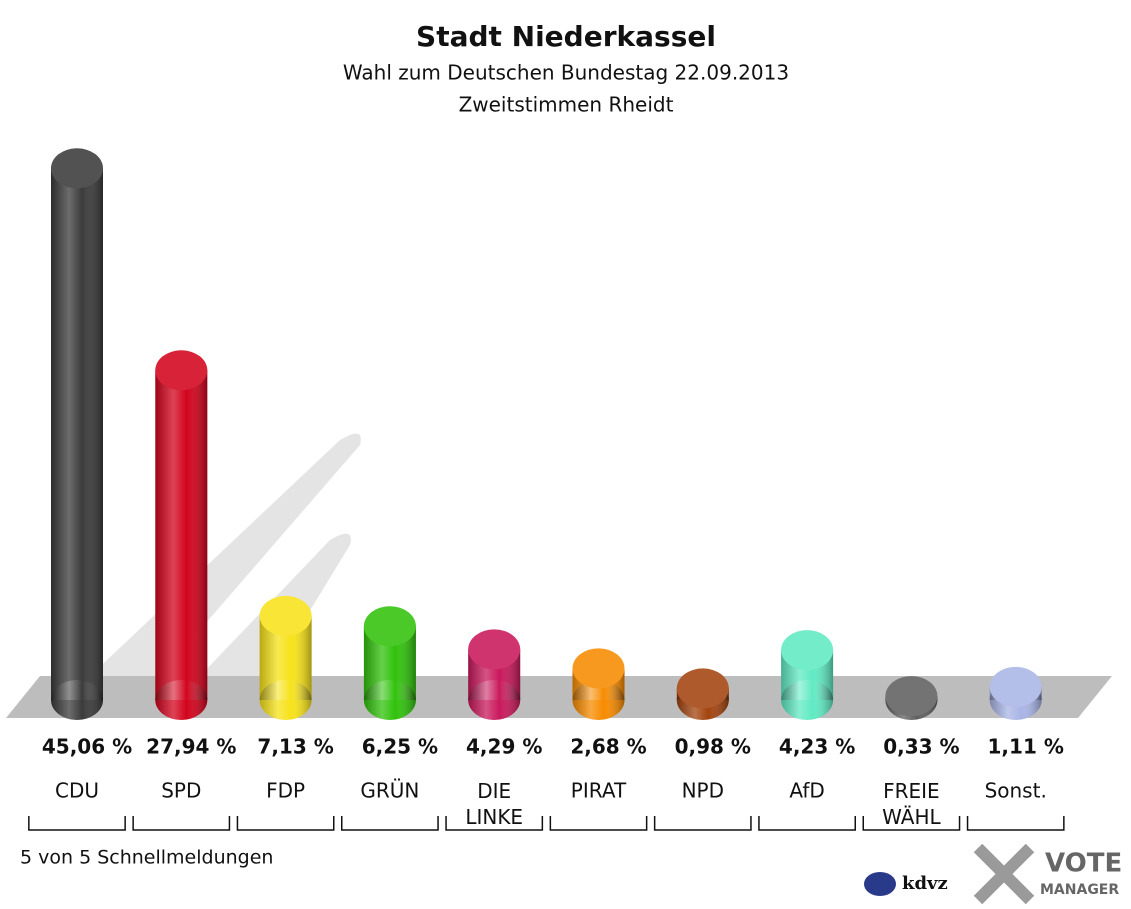  I want to click on value-label: 1,11 %, so click(1026, 747).